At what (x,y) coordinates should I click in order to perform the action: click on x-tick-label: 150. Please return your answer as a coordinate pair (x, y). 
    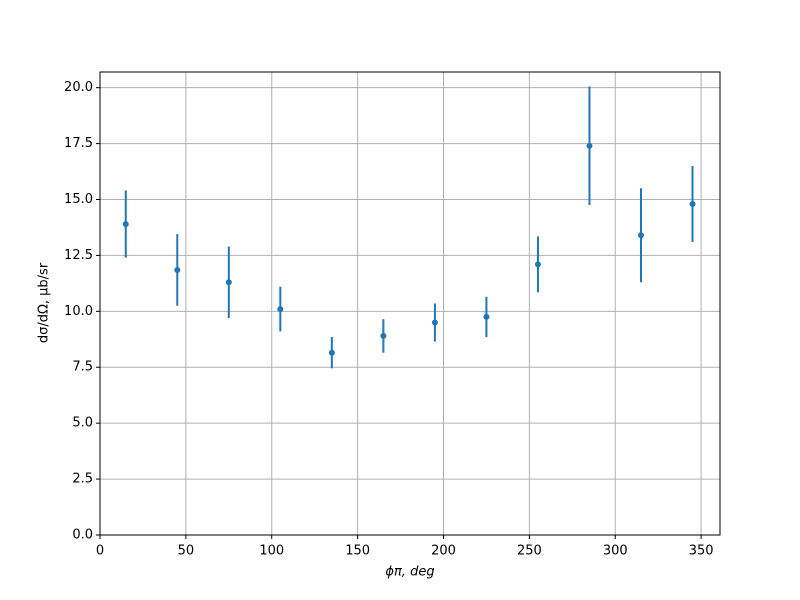
    Looking at the image, I should click on (357, 551).